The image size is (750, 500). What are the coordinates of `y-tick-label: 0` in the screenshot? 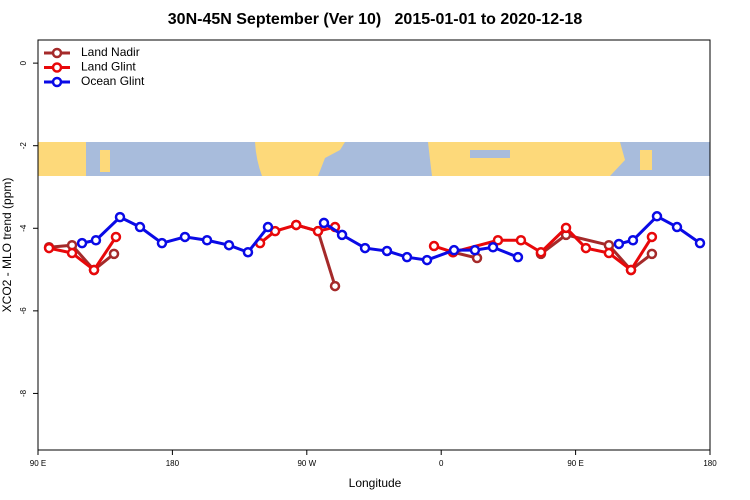 It's located at (23, 62).